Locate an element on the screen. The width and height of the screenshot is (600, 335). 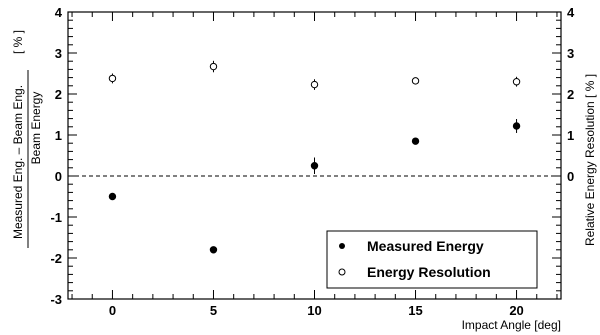
y-right-tick-label: 4 is located at coordinates (571, 12).